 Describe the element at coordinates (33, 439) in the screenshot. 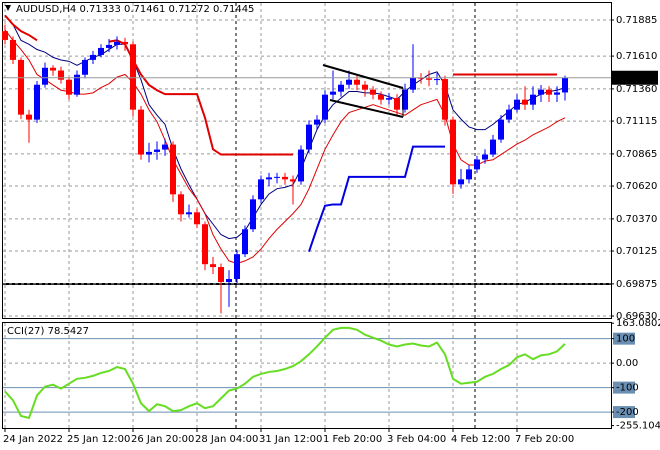

I see `x-tick-label: 24 Jan 2022` at that location.